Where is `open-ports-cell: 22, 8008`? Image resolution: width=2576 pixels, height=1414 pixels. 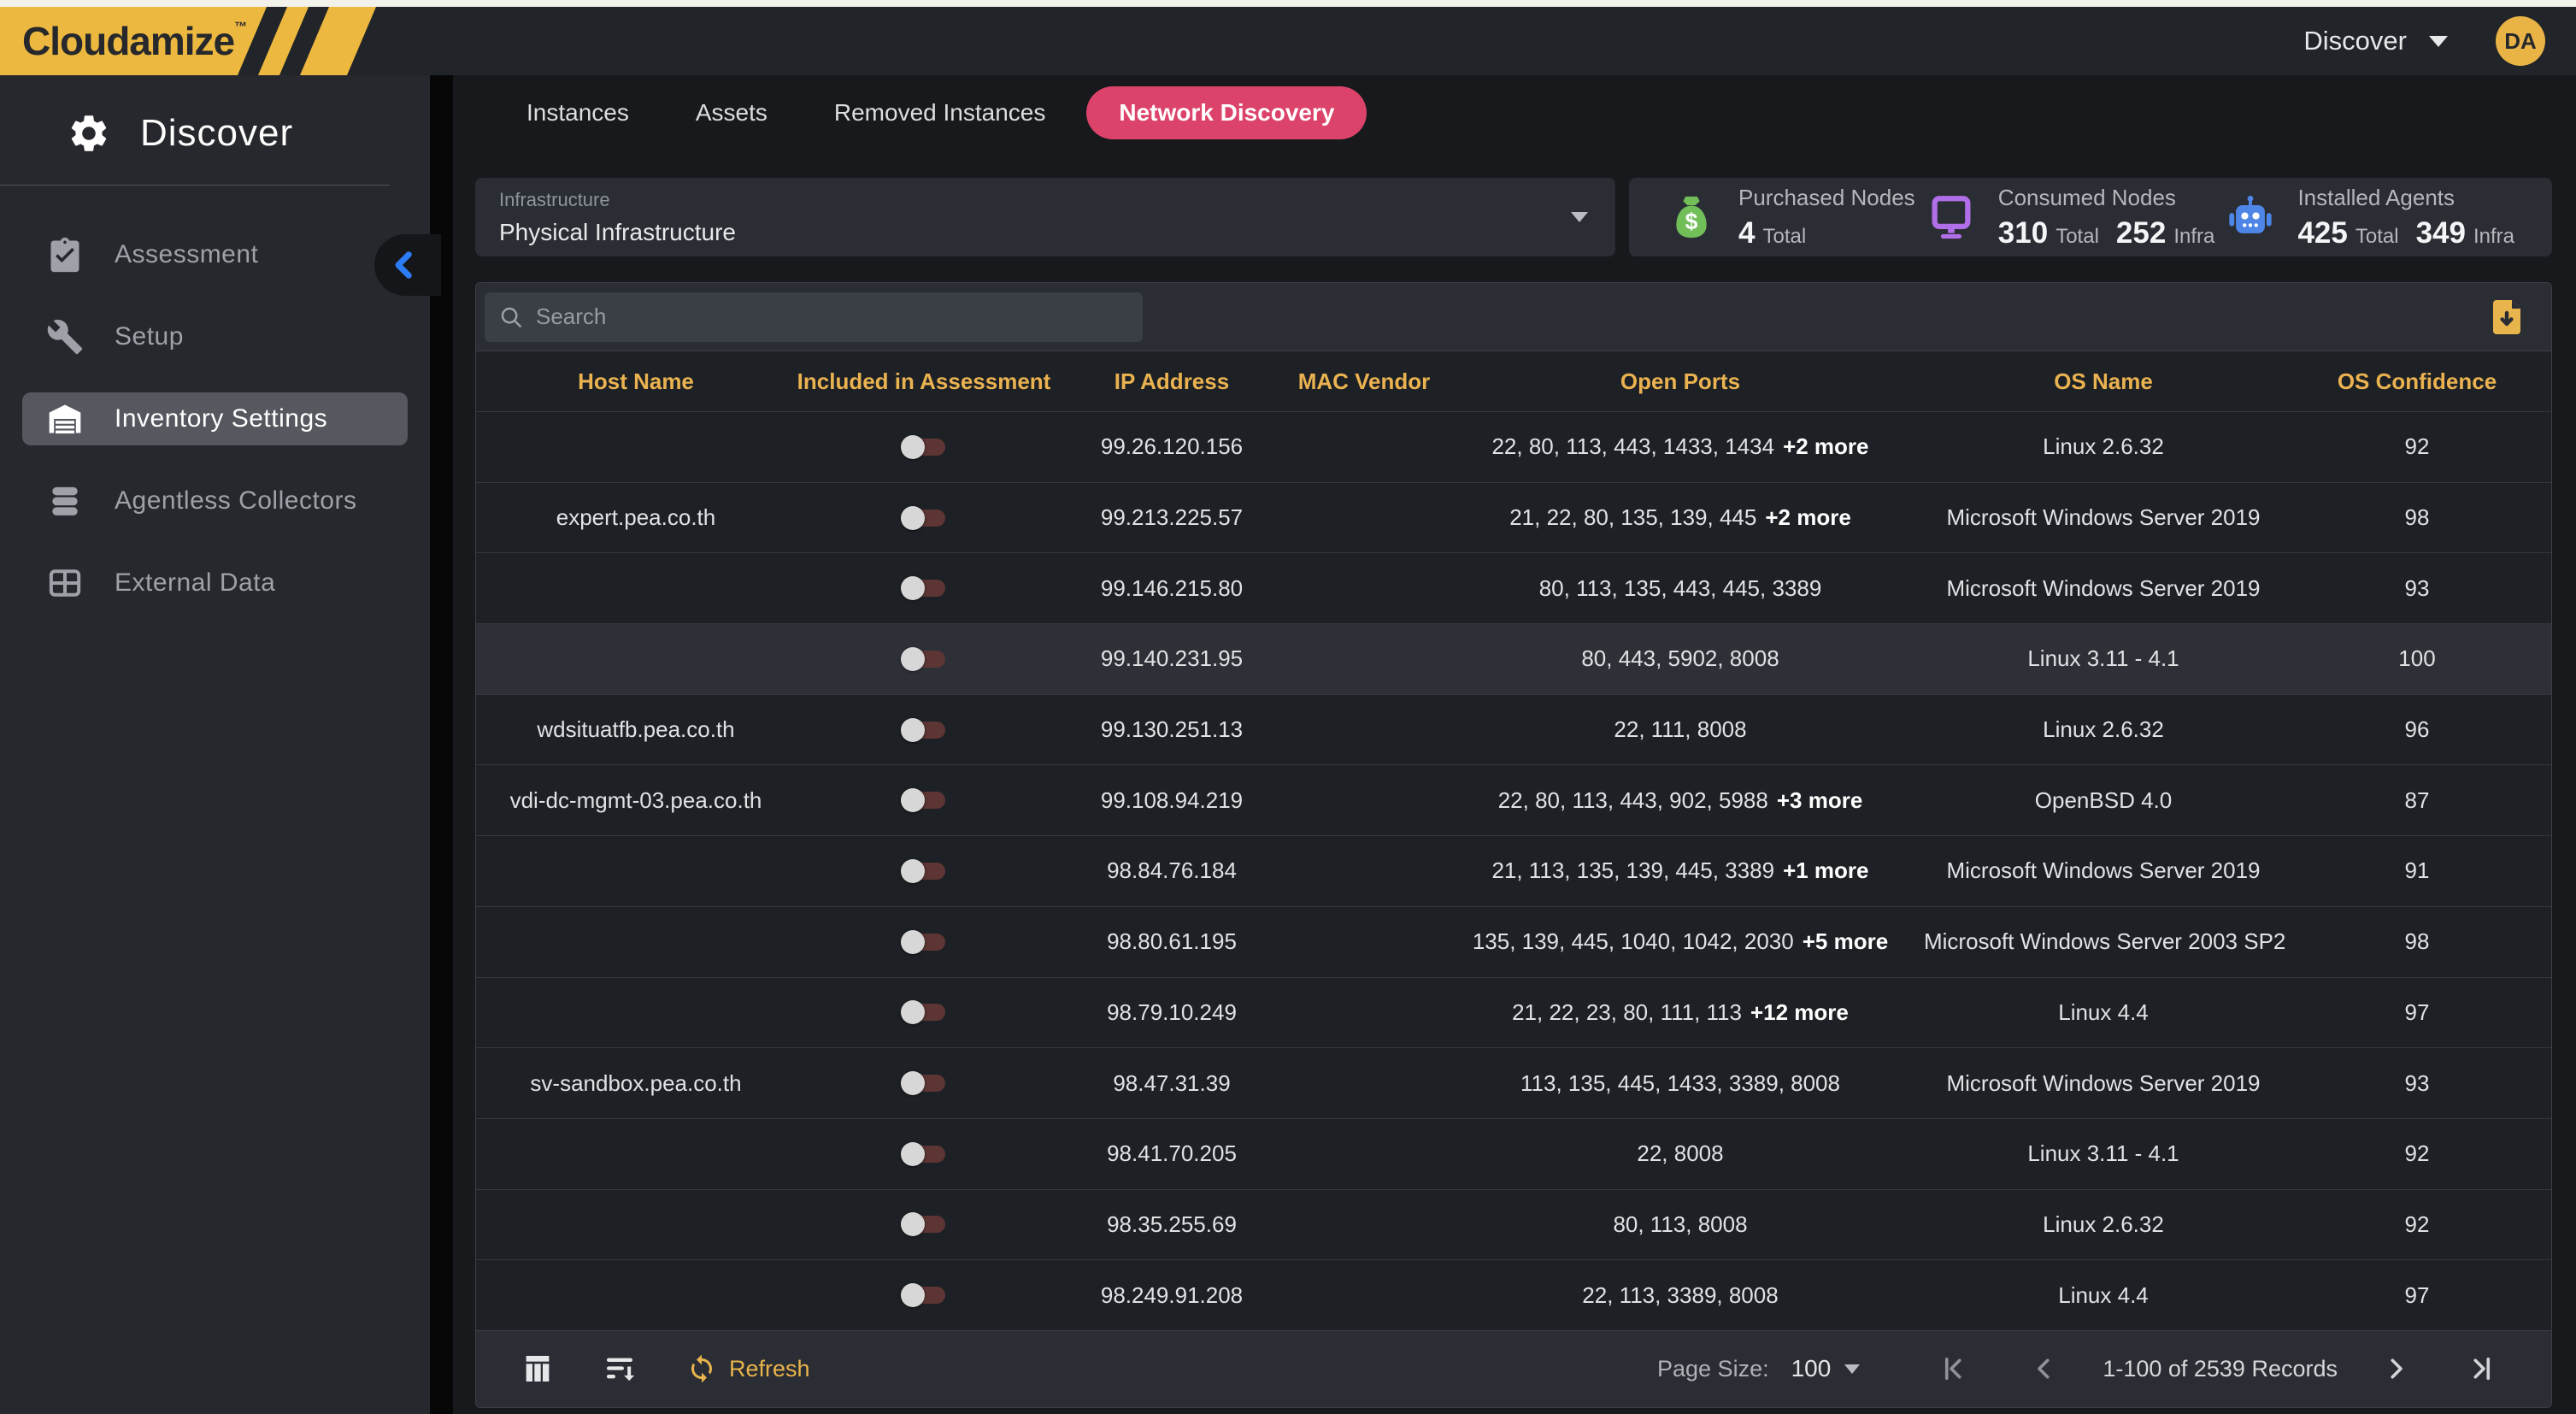 open-ports-cell: 22, 8008 is located at coordinates (1680, 1153).